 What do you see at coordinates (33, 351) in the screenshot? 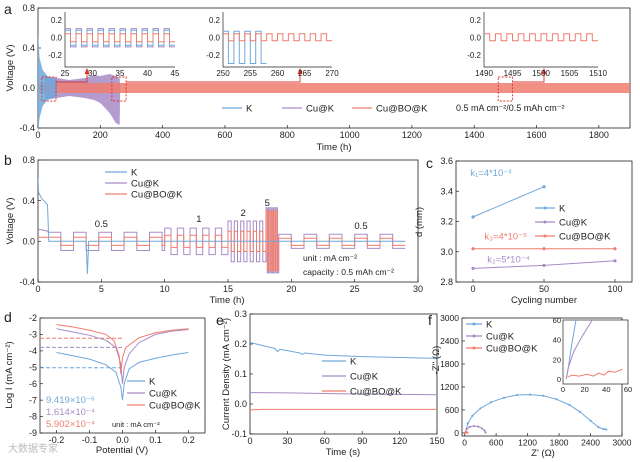
I see `y-tick-label: -4` at bounding box center [33, 351].